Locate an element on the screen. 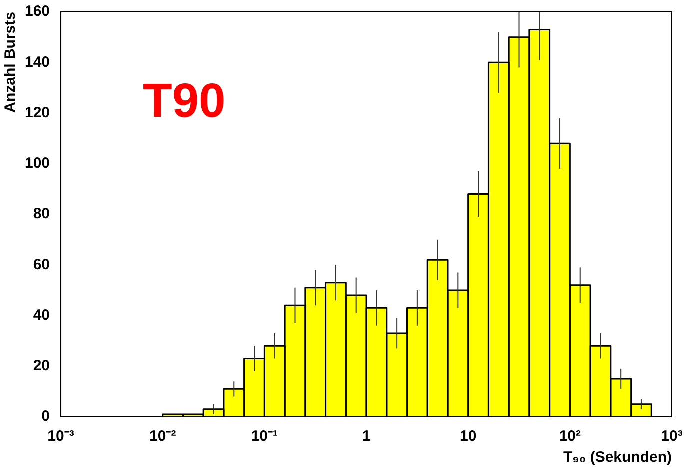 This screenshot has height=467, width=687. annotation: T90 is located at coordinates (184, 101).